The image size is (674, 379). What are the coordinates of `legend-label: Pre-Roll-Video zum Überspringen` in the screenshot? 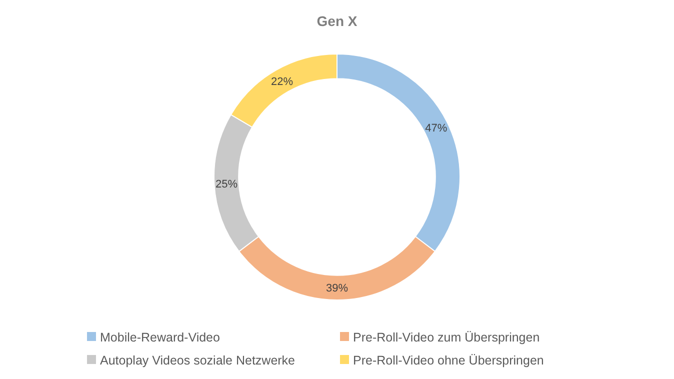 It's located at (446, 337).